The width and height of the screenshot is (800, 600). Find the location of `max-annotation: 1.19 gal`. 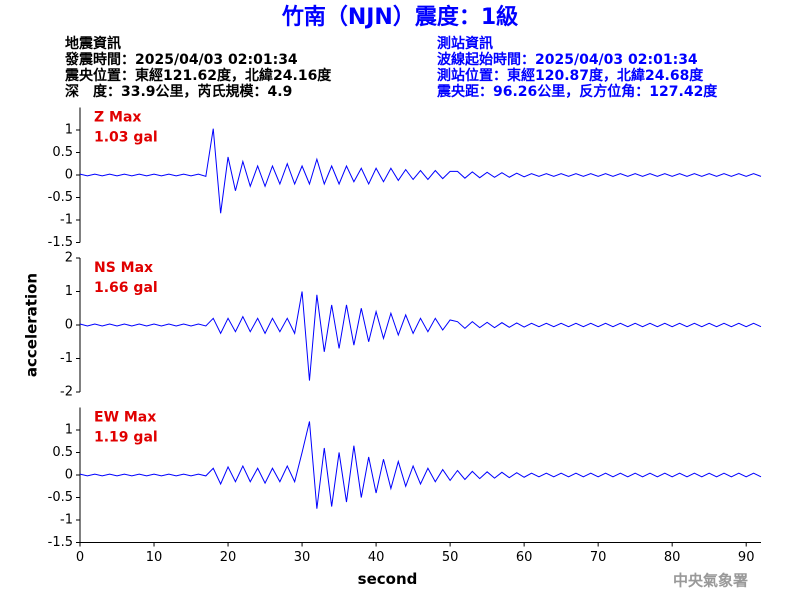

max-annotation: 1.19 gal is located at coordinates (126, 438).